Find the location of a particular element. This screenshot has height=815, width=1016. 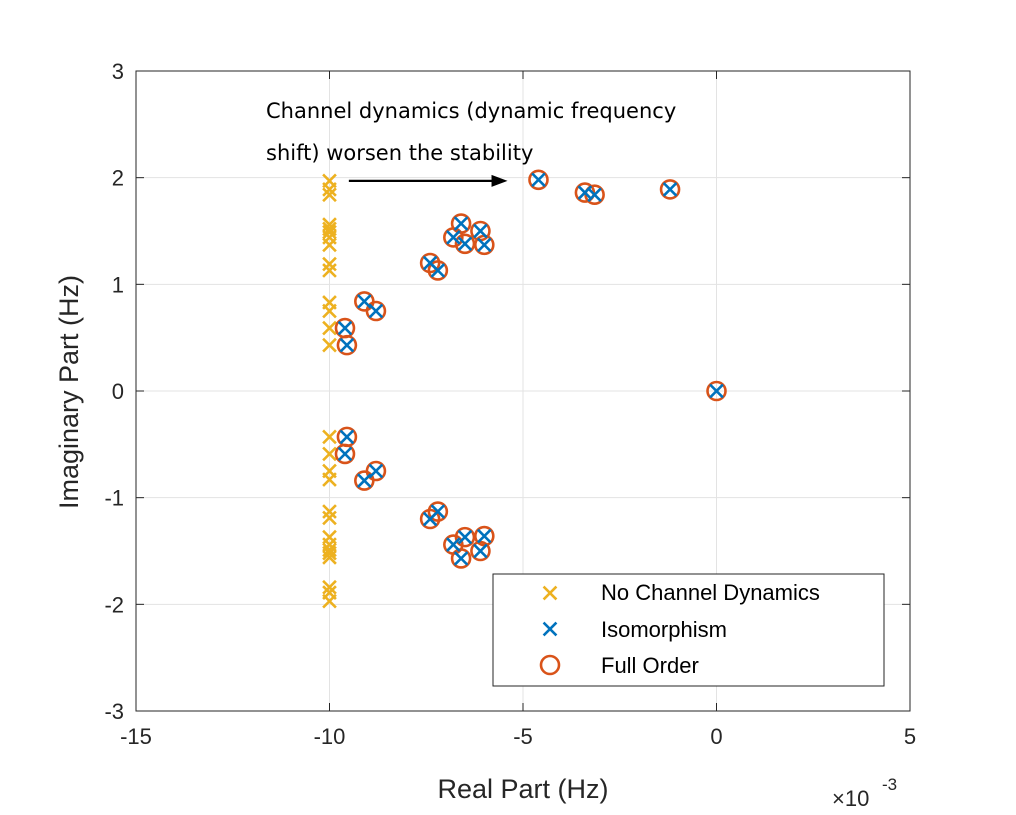

y-tick-label: -3 is located at coordinates (114, 711).